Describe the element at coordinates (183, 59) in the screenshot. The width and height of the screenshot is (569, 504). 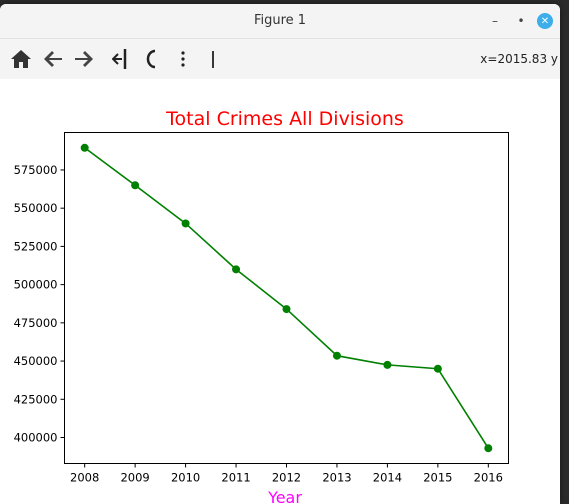
I see `configure-subplots-icon` at that location.